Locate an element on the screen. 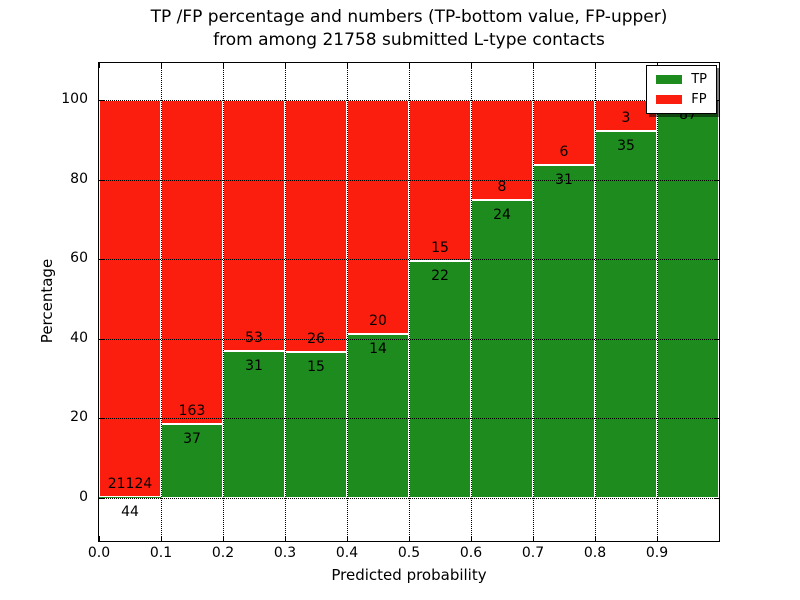 The width and height of the screenshot is (800, 600). x-axis-label: Predicted probability is located at coordinates (409, 575).